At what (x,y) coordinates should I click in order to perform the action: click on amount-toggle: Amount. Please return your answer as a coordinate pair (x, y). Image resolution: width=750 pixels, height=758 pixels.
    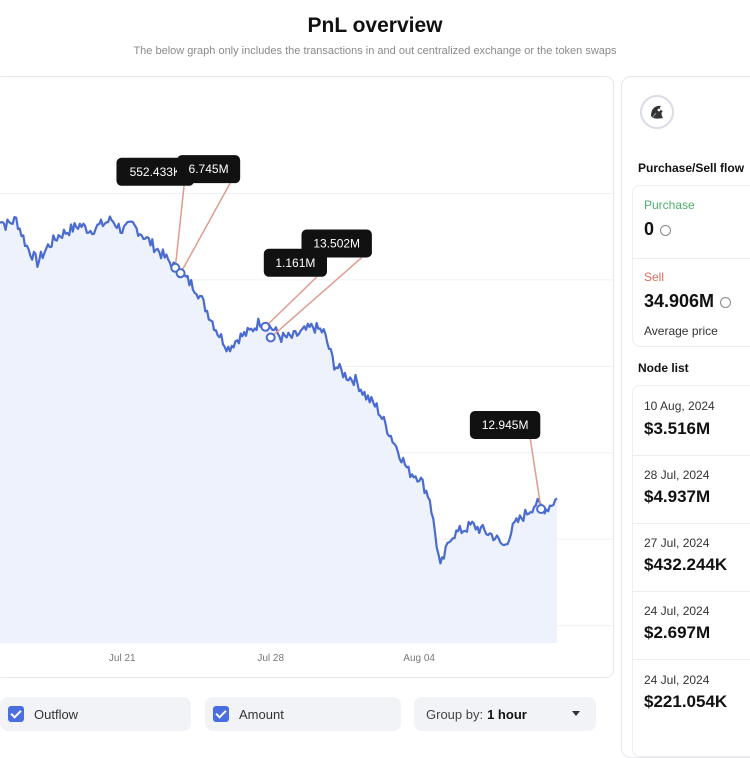
    Looking at the image, I should click on (303, 714).